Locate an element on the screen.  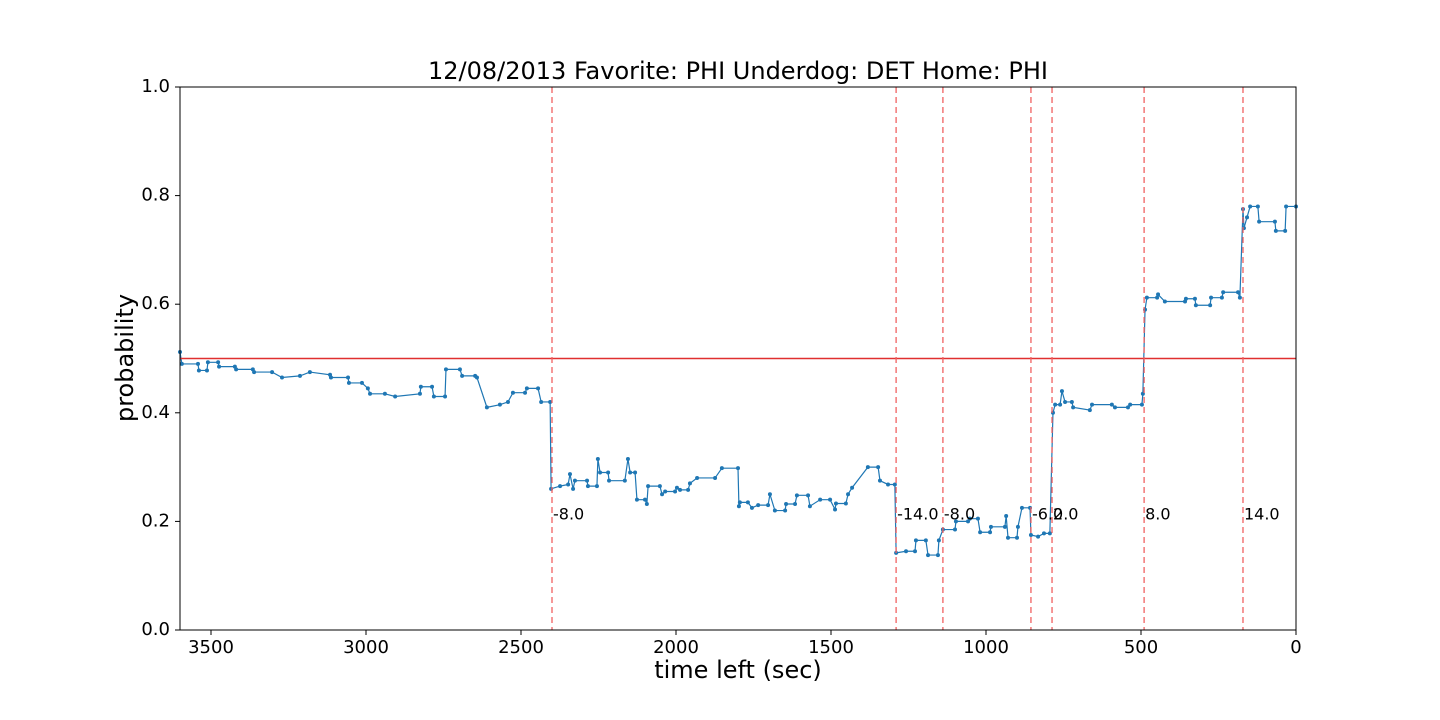
event-label: -6.0 is located at coordinates (1047, 514).